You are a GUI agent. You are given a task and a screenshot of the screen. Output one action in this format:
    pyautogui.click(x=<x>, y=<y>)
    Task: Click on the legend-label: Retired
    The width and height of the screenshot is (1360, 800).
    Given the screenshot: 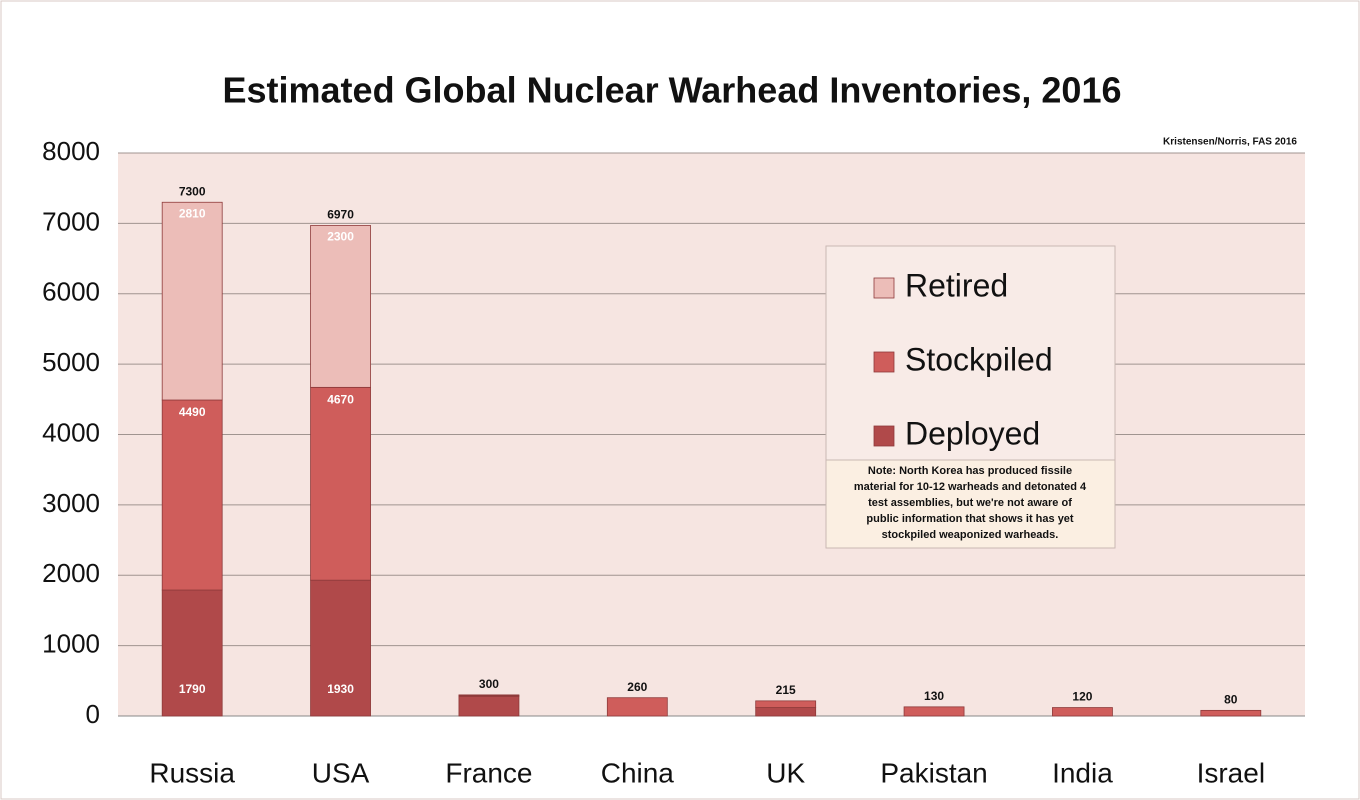 What is the action you would take?
    pyautogui.click(x=956, y=285)
    